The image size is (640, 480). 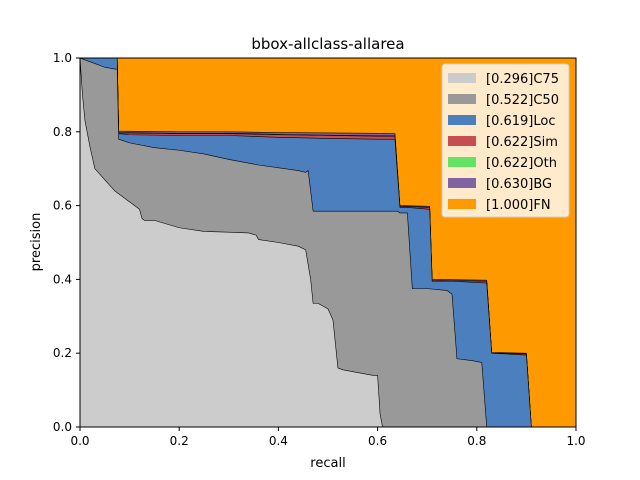 I want to click on x-axis-ticks: 0.0 0.2 0.4 0.6 0.8 1.0, so click(x=328, y=437).